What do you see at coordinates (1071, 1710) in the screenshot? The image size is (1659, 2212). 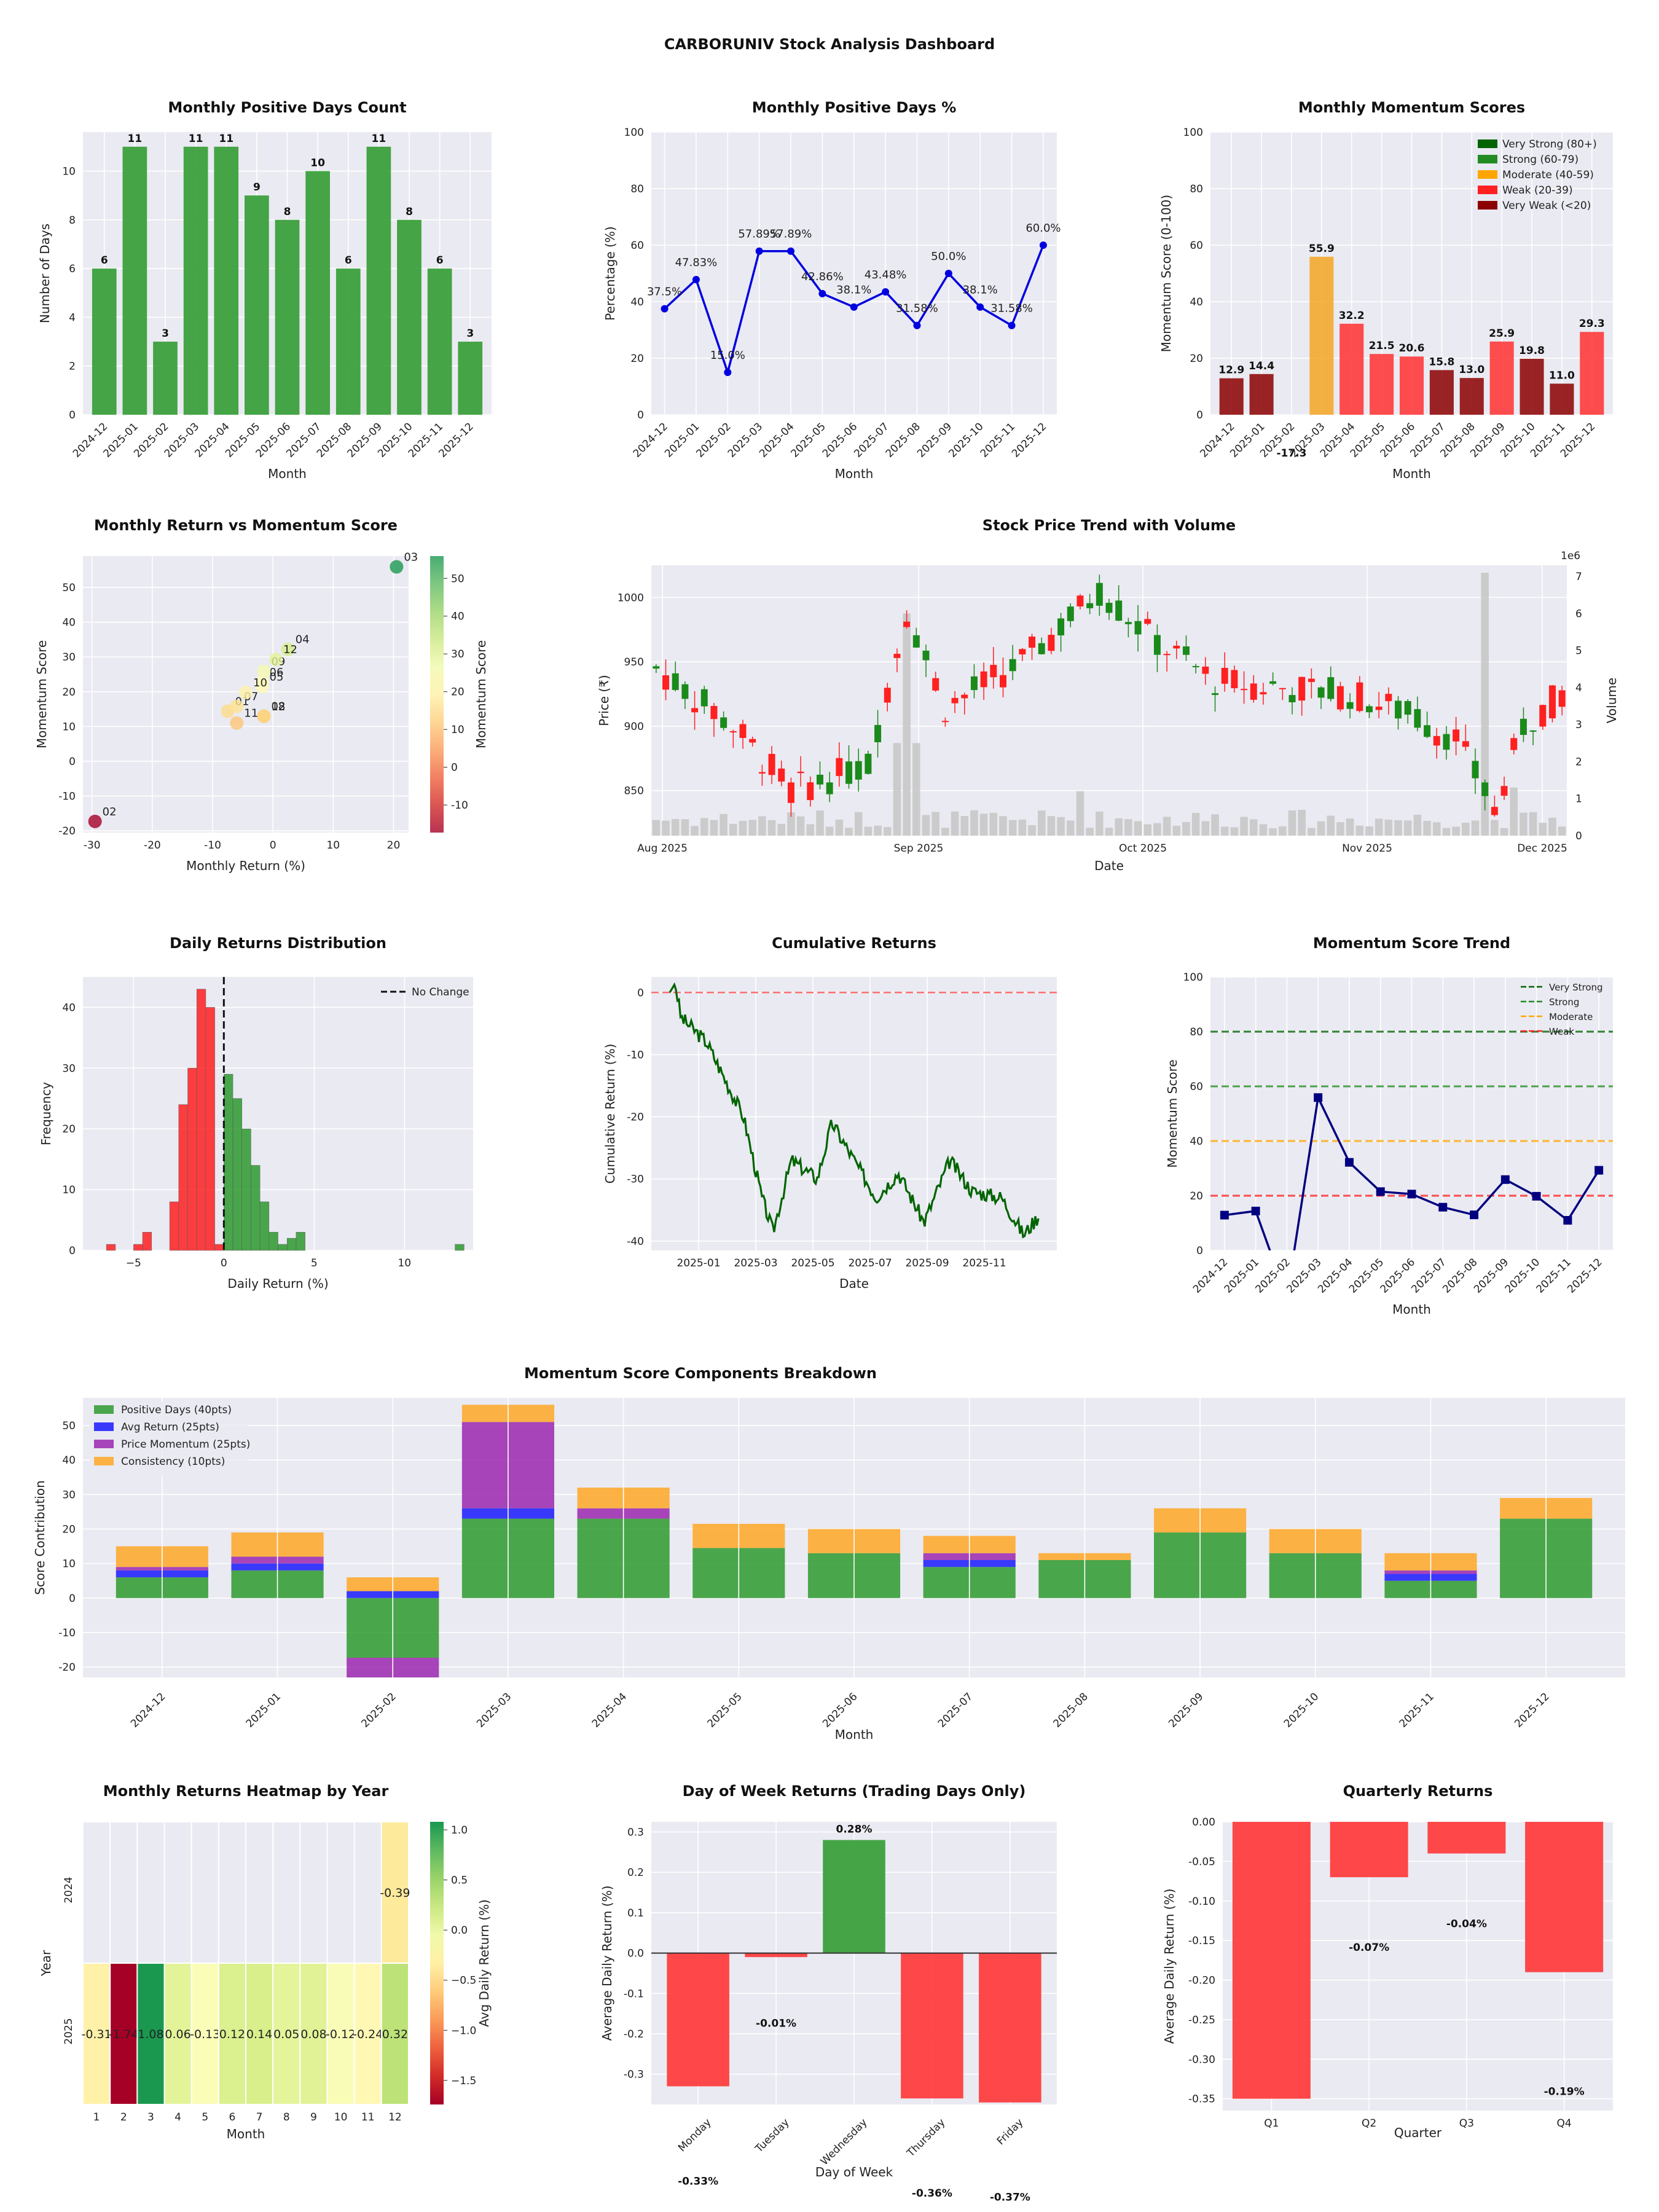 I see `x-tick-label: 2025-08` at bounding box center [1071, 1710].